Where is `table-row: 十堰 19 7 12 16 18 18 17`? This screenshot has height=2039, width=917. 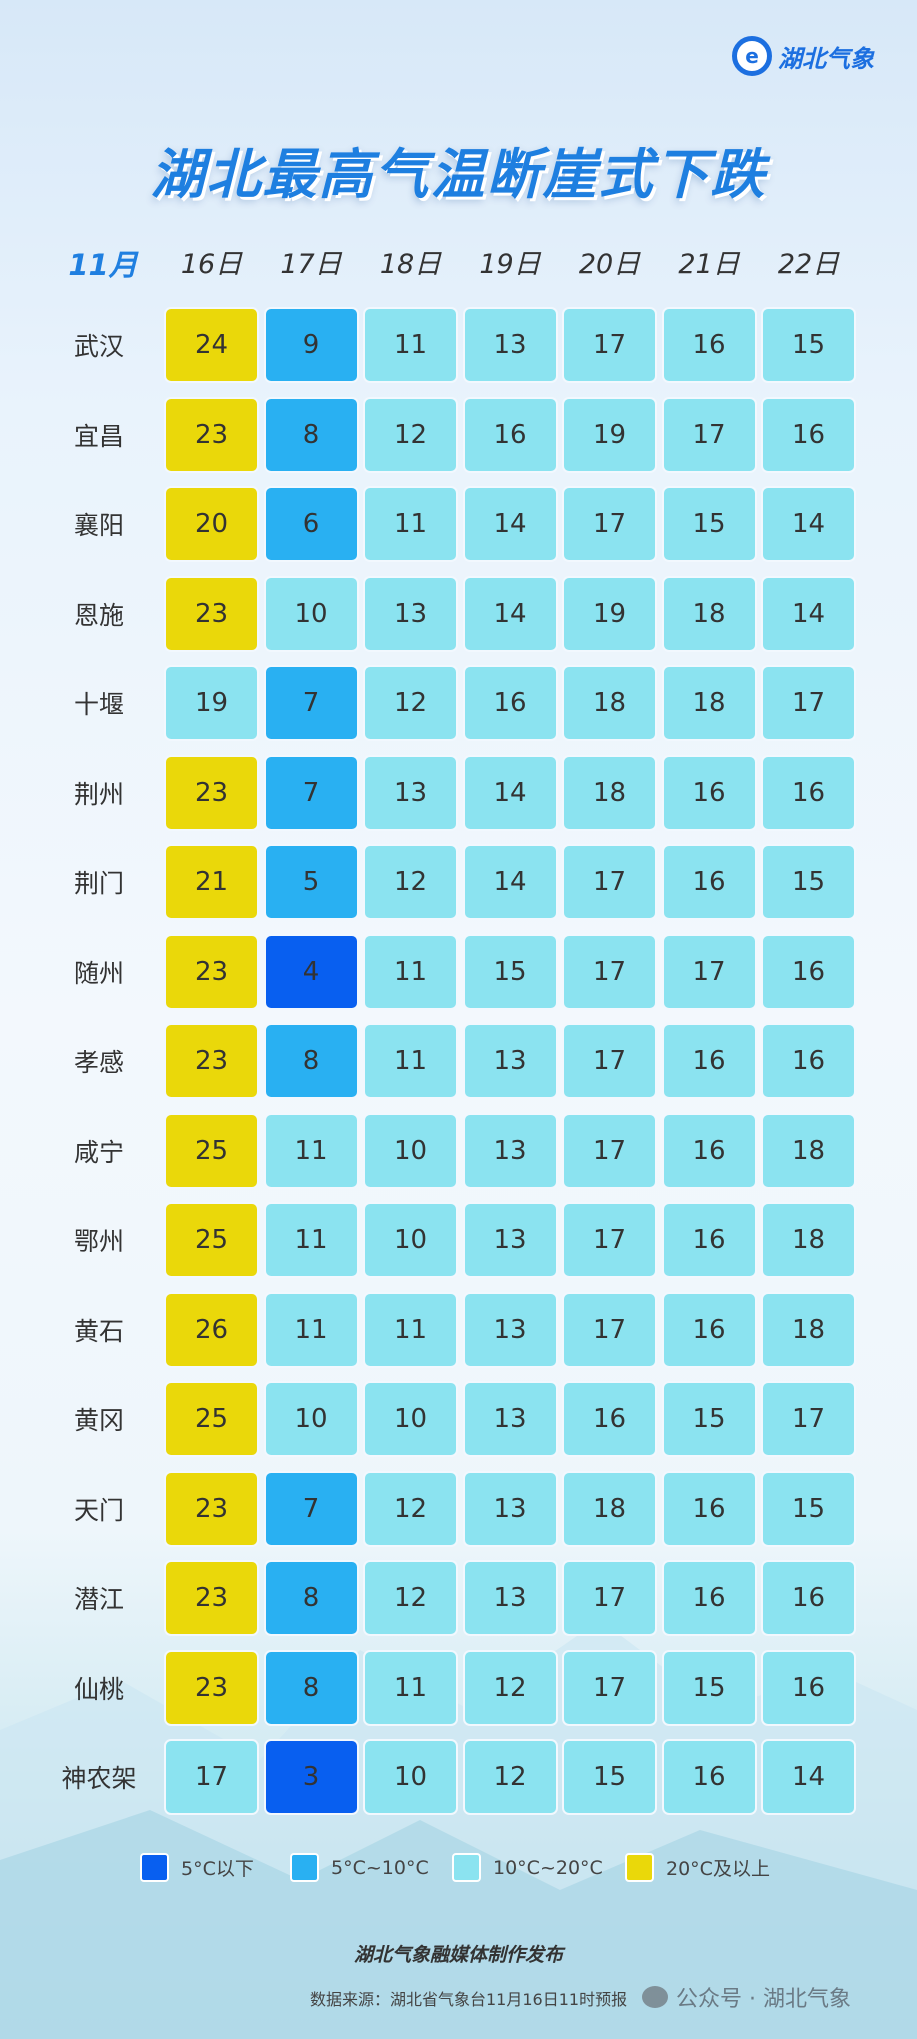
table-row: 十堰 19 7 12 16 18 18 17 is located at coordinates (458, 703).